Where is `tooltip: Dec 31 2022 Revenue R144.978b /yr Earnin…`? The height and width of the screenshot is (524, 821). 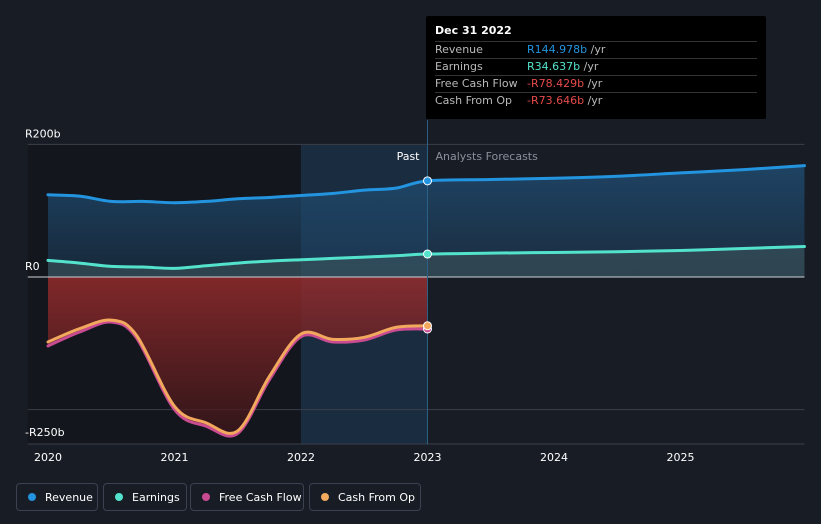 tooltip: Dec 31 2022 Revenue R144.978b /yr Earnin… is located at coordinates (596, 67).